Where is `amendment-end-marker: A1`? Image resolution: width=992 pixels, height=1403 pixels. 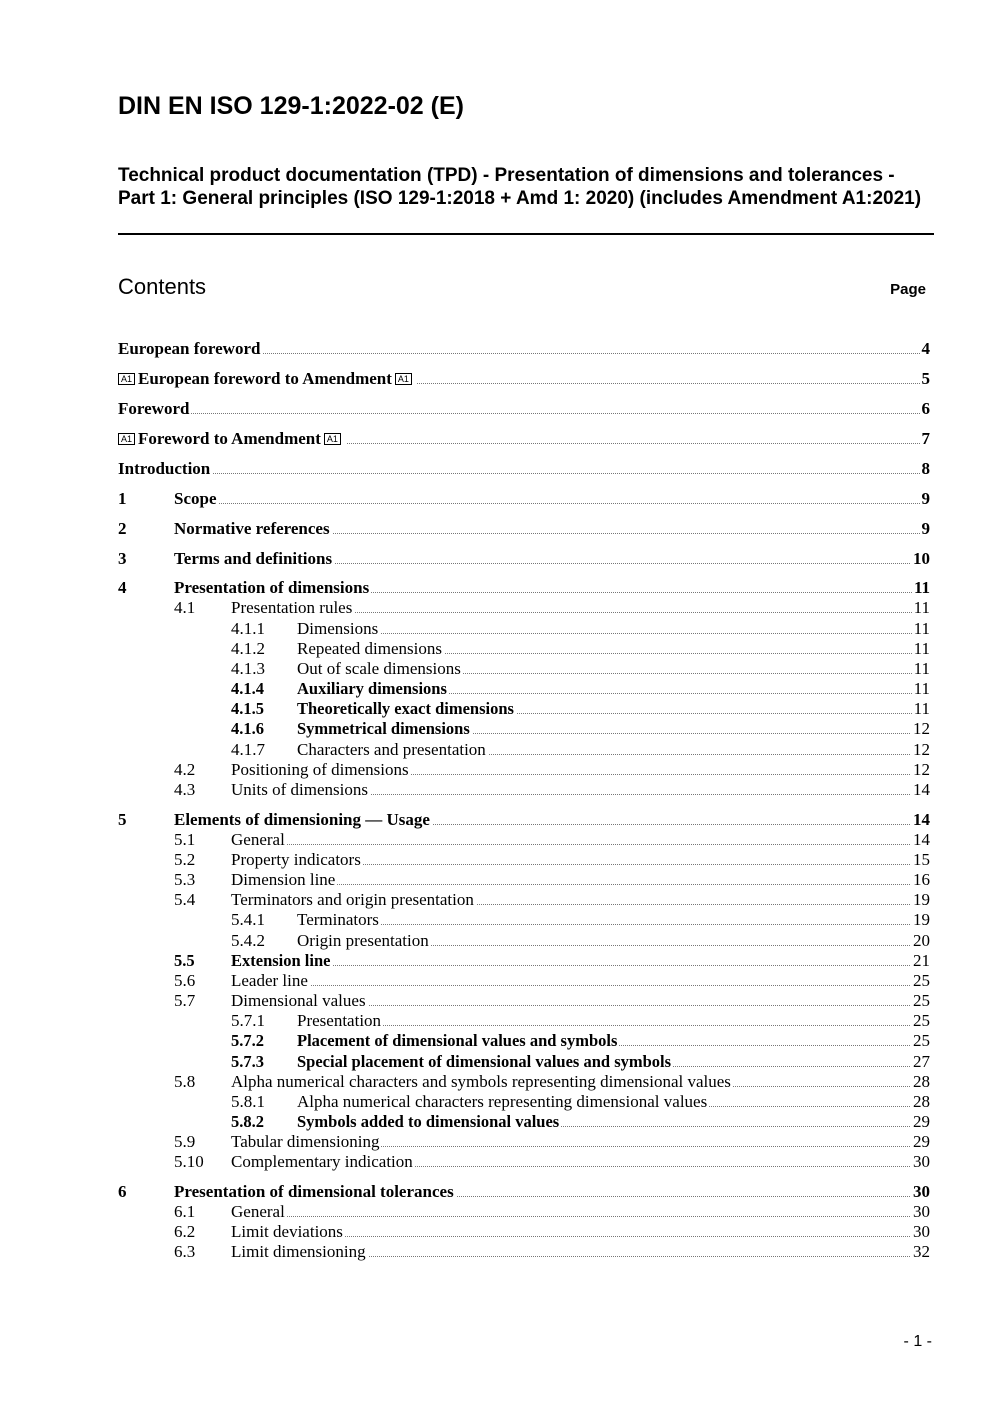 amendment-end-marker: A1 is located at coordinates (332, 439).